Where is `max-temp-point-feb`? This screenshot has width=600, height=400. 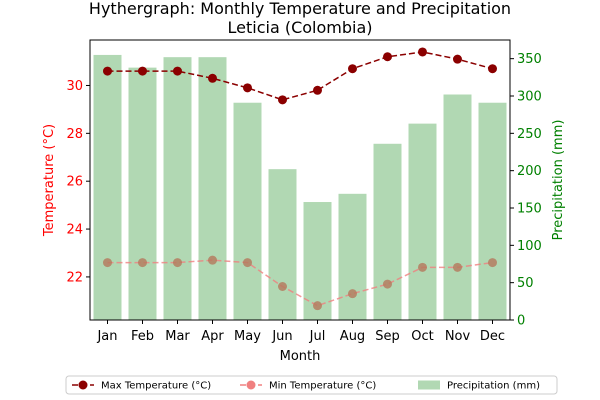 max-temp-point-feb is located at coordinates (142, 71).